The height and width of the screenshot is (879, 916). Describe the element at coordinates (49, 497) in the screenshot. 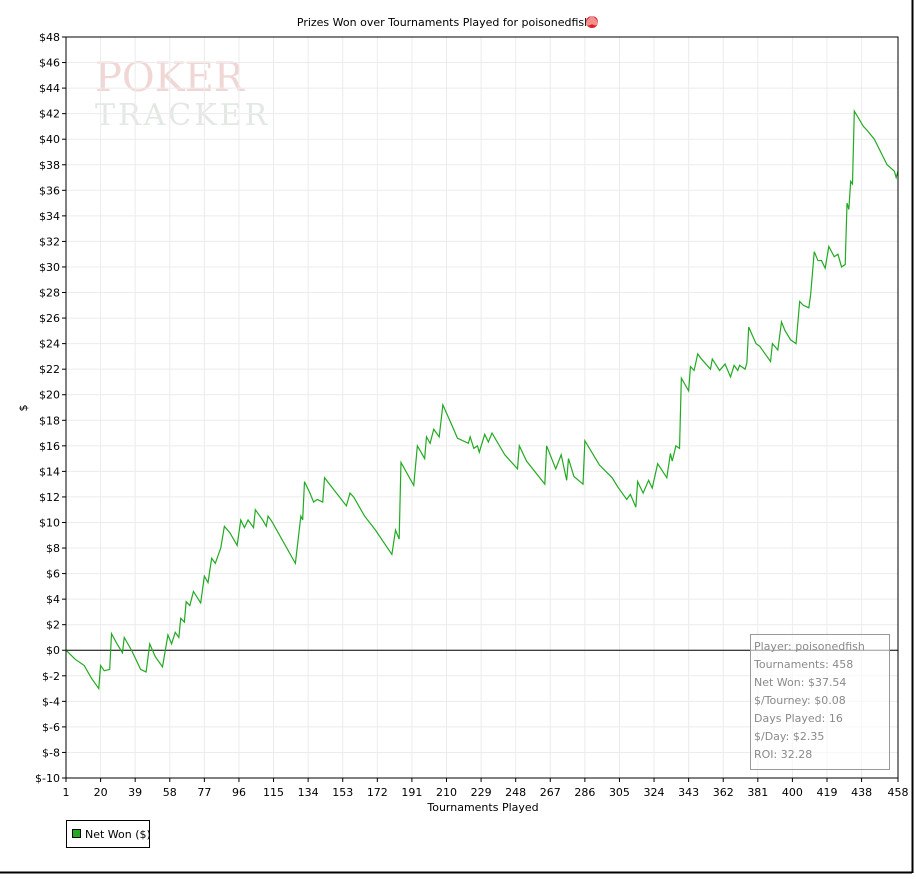

I see `y-tick-label: $12` at that location.